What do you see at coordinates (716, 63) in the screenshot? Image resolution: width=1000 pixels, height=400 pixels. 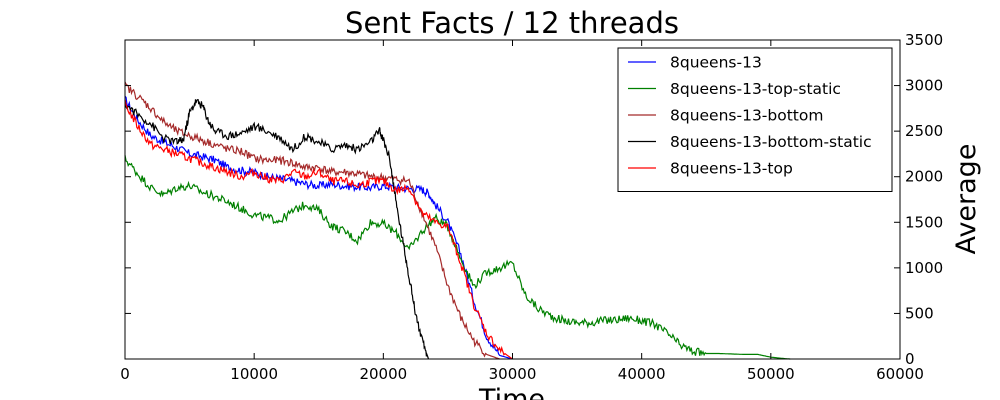 I see `legend-label: 8queens-13` at bounding box center [716, 63].